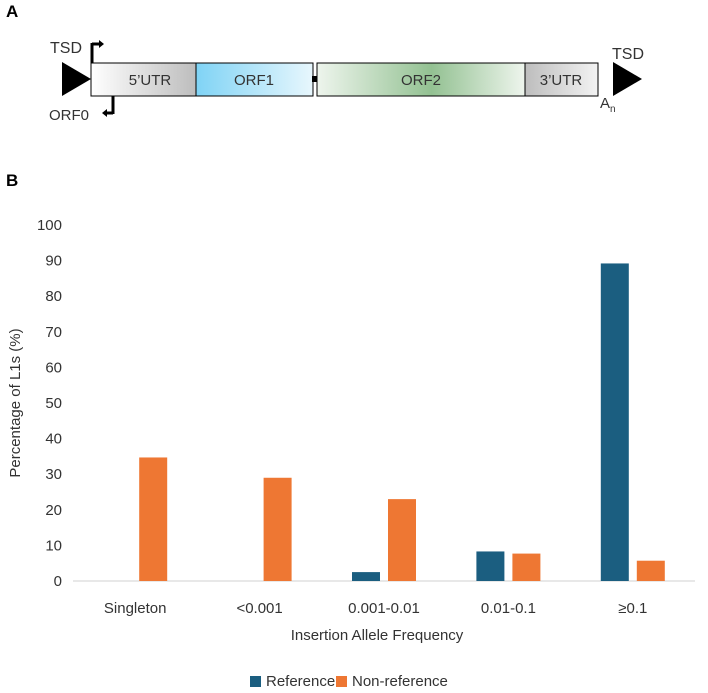  I want to click on x-tick-label: 0.001-0.01, so click(384, 608).